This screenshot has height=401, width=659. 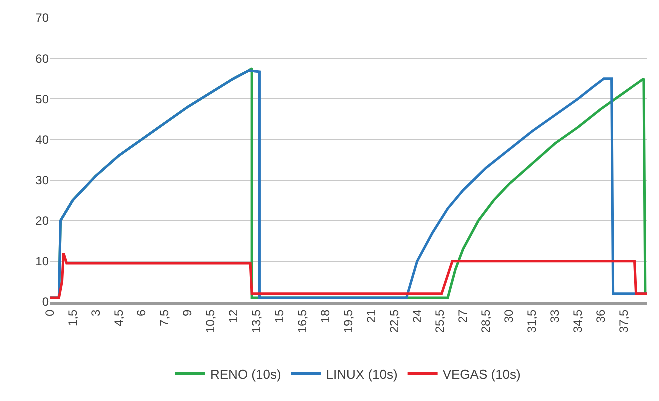 What do you see at coordinates (325, 316) in the screenshot?
I see `x-tick-label: 18` at bounding box center [325, 316].